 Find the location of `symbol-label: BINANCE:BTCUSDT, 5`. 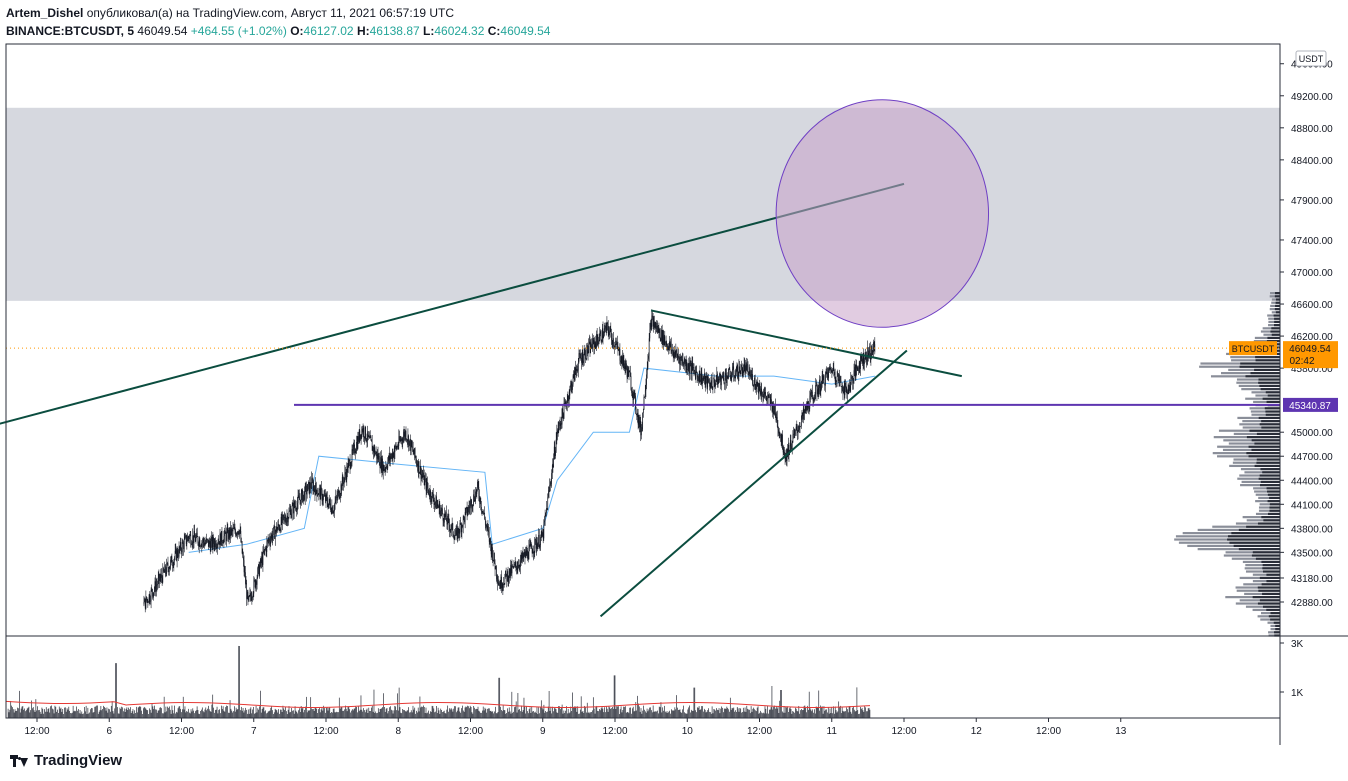

symbol-label: BINANCE:BTCUSDT, 5 is located at coordinates (70, 31).